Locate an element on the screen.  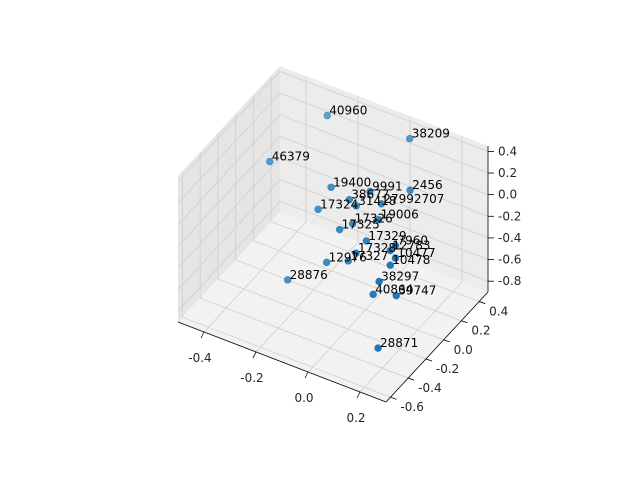
point-label: 17328 is located at coordinates (377, 248).